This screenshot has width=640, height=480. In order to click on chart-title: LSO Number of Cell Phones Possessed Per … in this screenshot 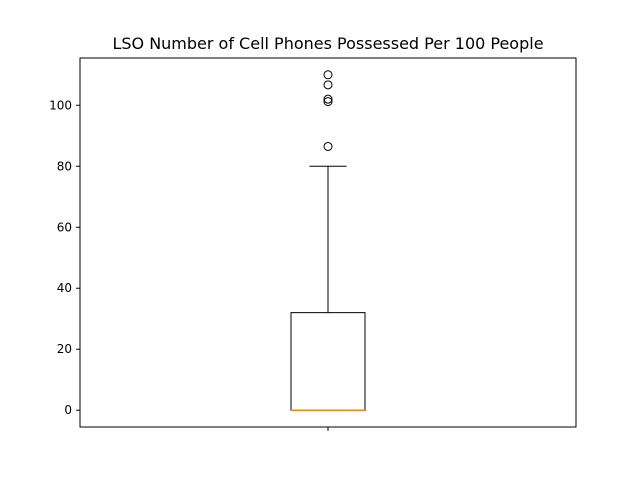, I will do `click(327, 43)`.